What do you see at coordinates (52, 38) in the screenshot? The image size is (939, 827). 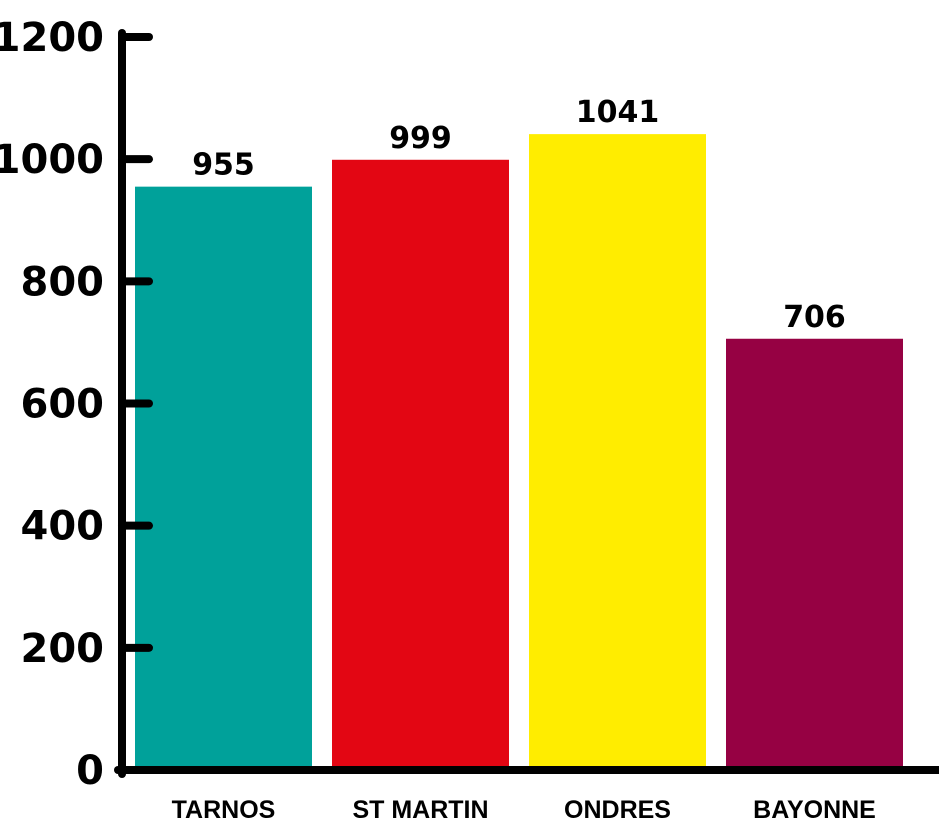 I see `y-tick-label-1200: 1200` at bounding box center [52, 38].